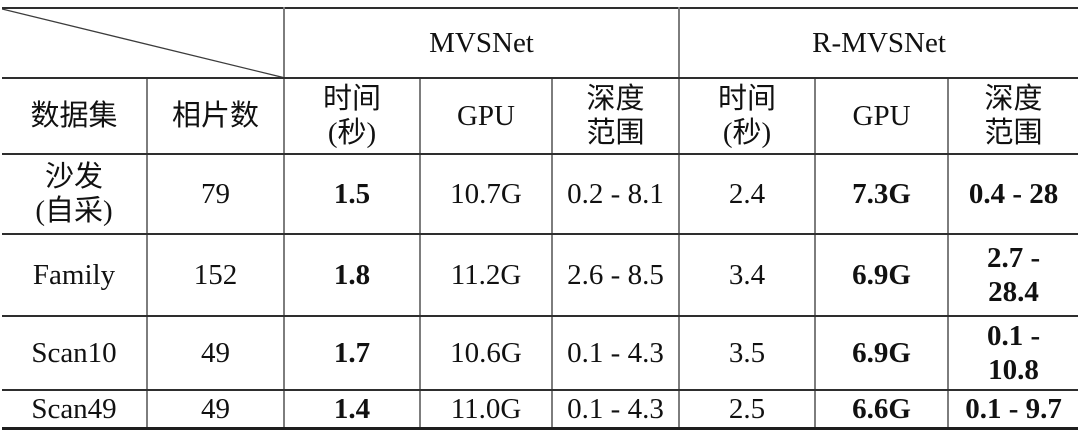  I want to click on col-header-time-rmvsnet: 时间 (秒), so click(747, 116).